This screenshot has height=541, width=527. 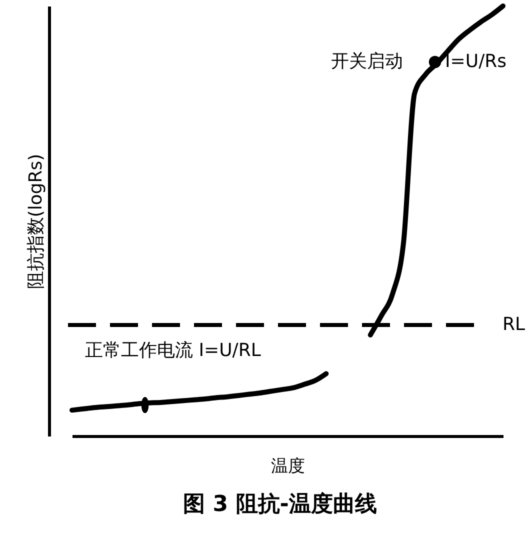 What do you see at coordinates (173, 350) in the screenshot?
I see `annotation: 正常工作电流 I=U/RL` at bounding box center [173, 350].